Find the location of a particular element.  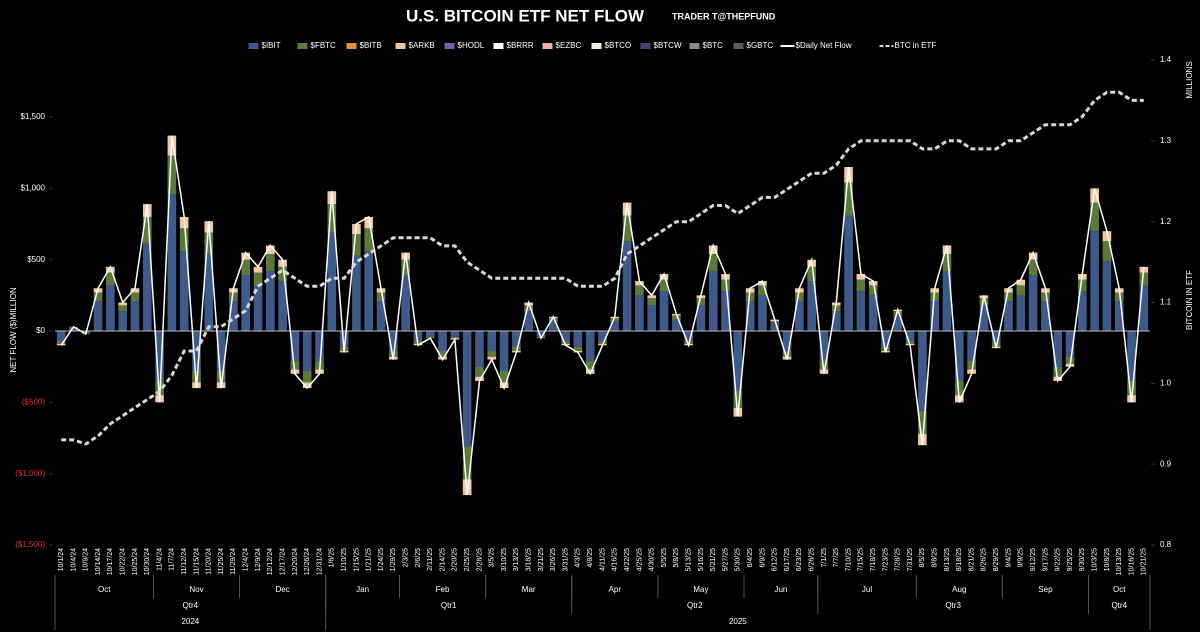

x-tick-label: 10/16/25 is located at coordinates (1131, 561).